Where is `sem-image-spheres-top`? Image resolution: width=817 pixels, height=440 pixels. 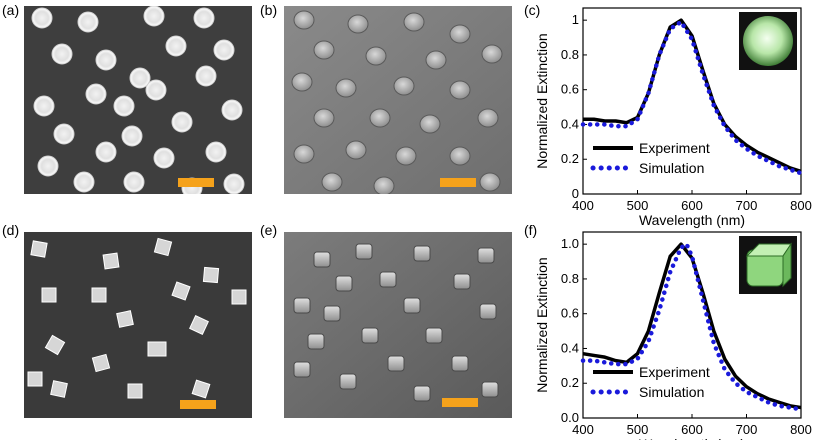
sem-image-spheres-top is located at coordinates (138, 100).